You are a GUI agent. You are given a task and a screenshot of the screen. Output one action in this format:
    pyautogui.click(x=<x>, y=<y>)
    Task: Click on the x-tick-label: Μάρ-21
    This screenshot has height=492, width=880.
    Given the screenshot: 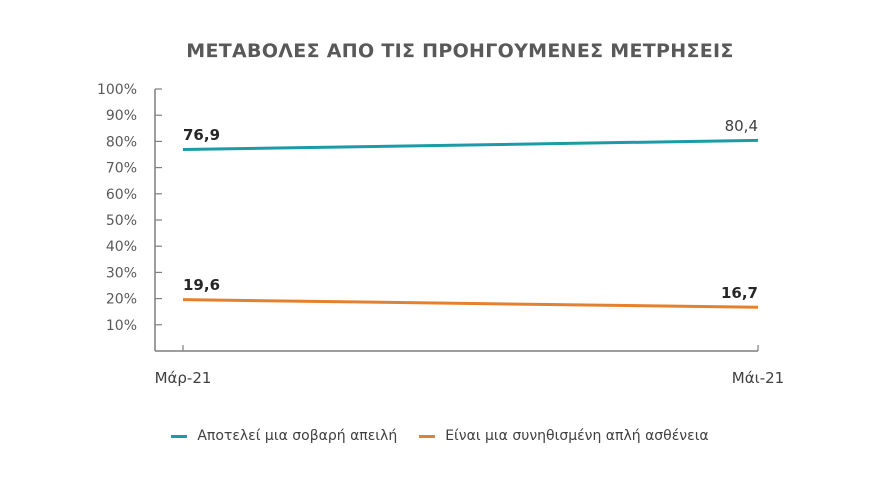 What is the action you would take?
    pyautogui.click(x=183, y=378)
    